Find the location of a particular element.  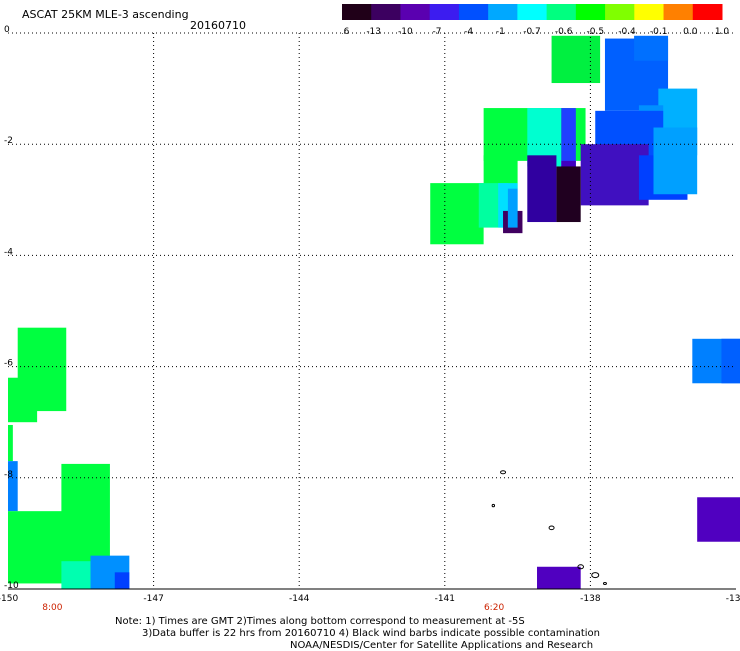

colorbar-label: -10 is located at coordinates (405, 31).